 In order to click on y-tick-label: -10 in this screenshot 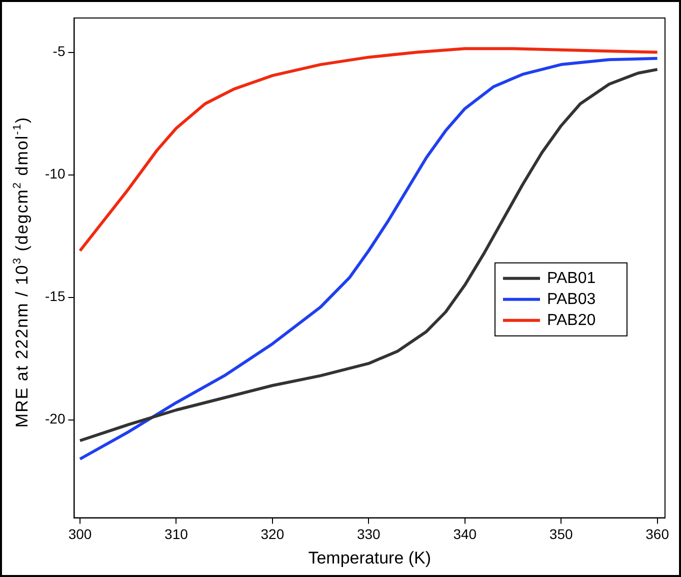, I will do `click(55, 174)`.